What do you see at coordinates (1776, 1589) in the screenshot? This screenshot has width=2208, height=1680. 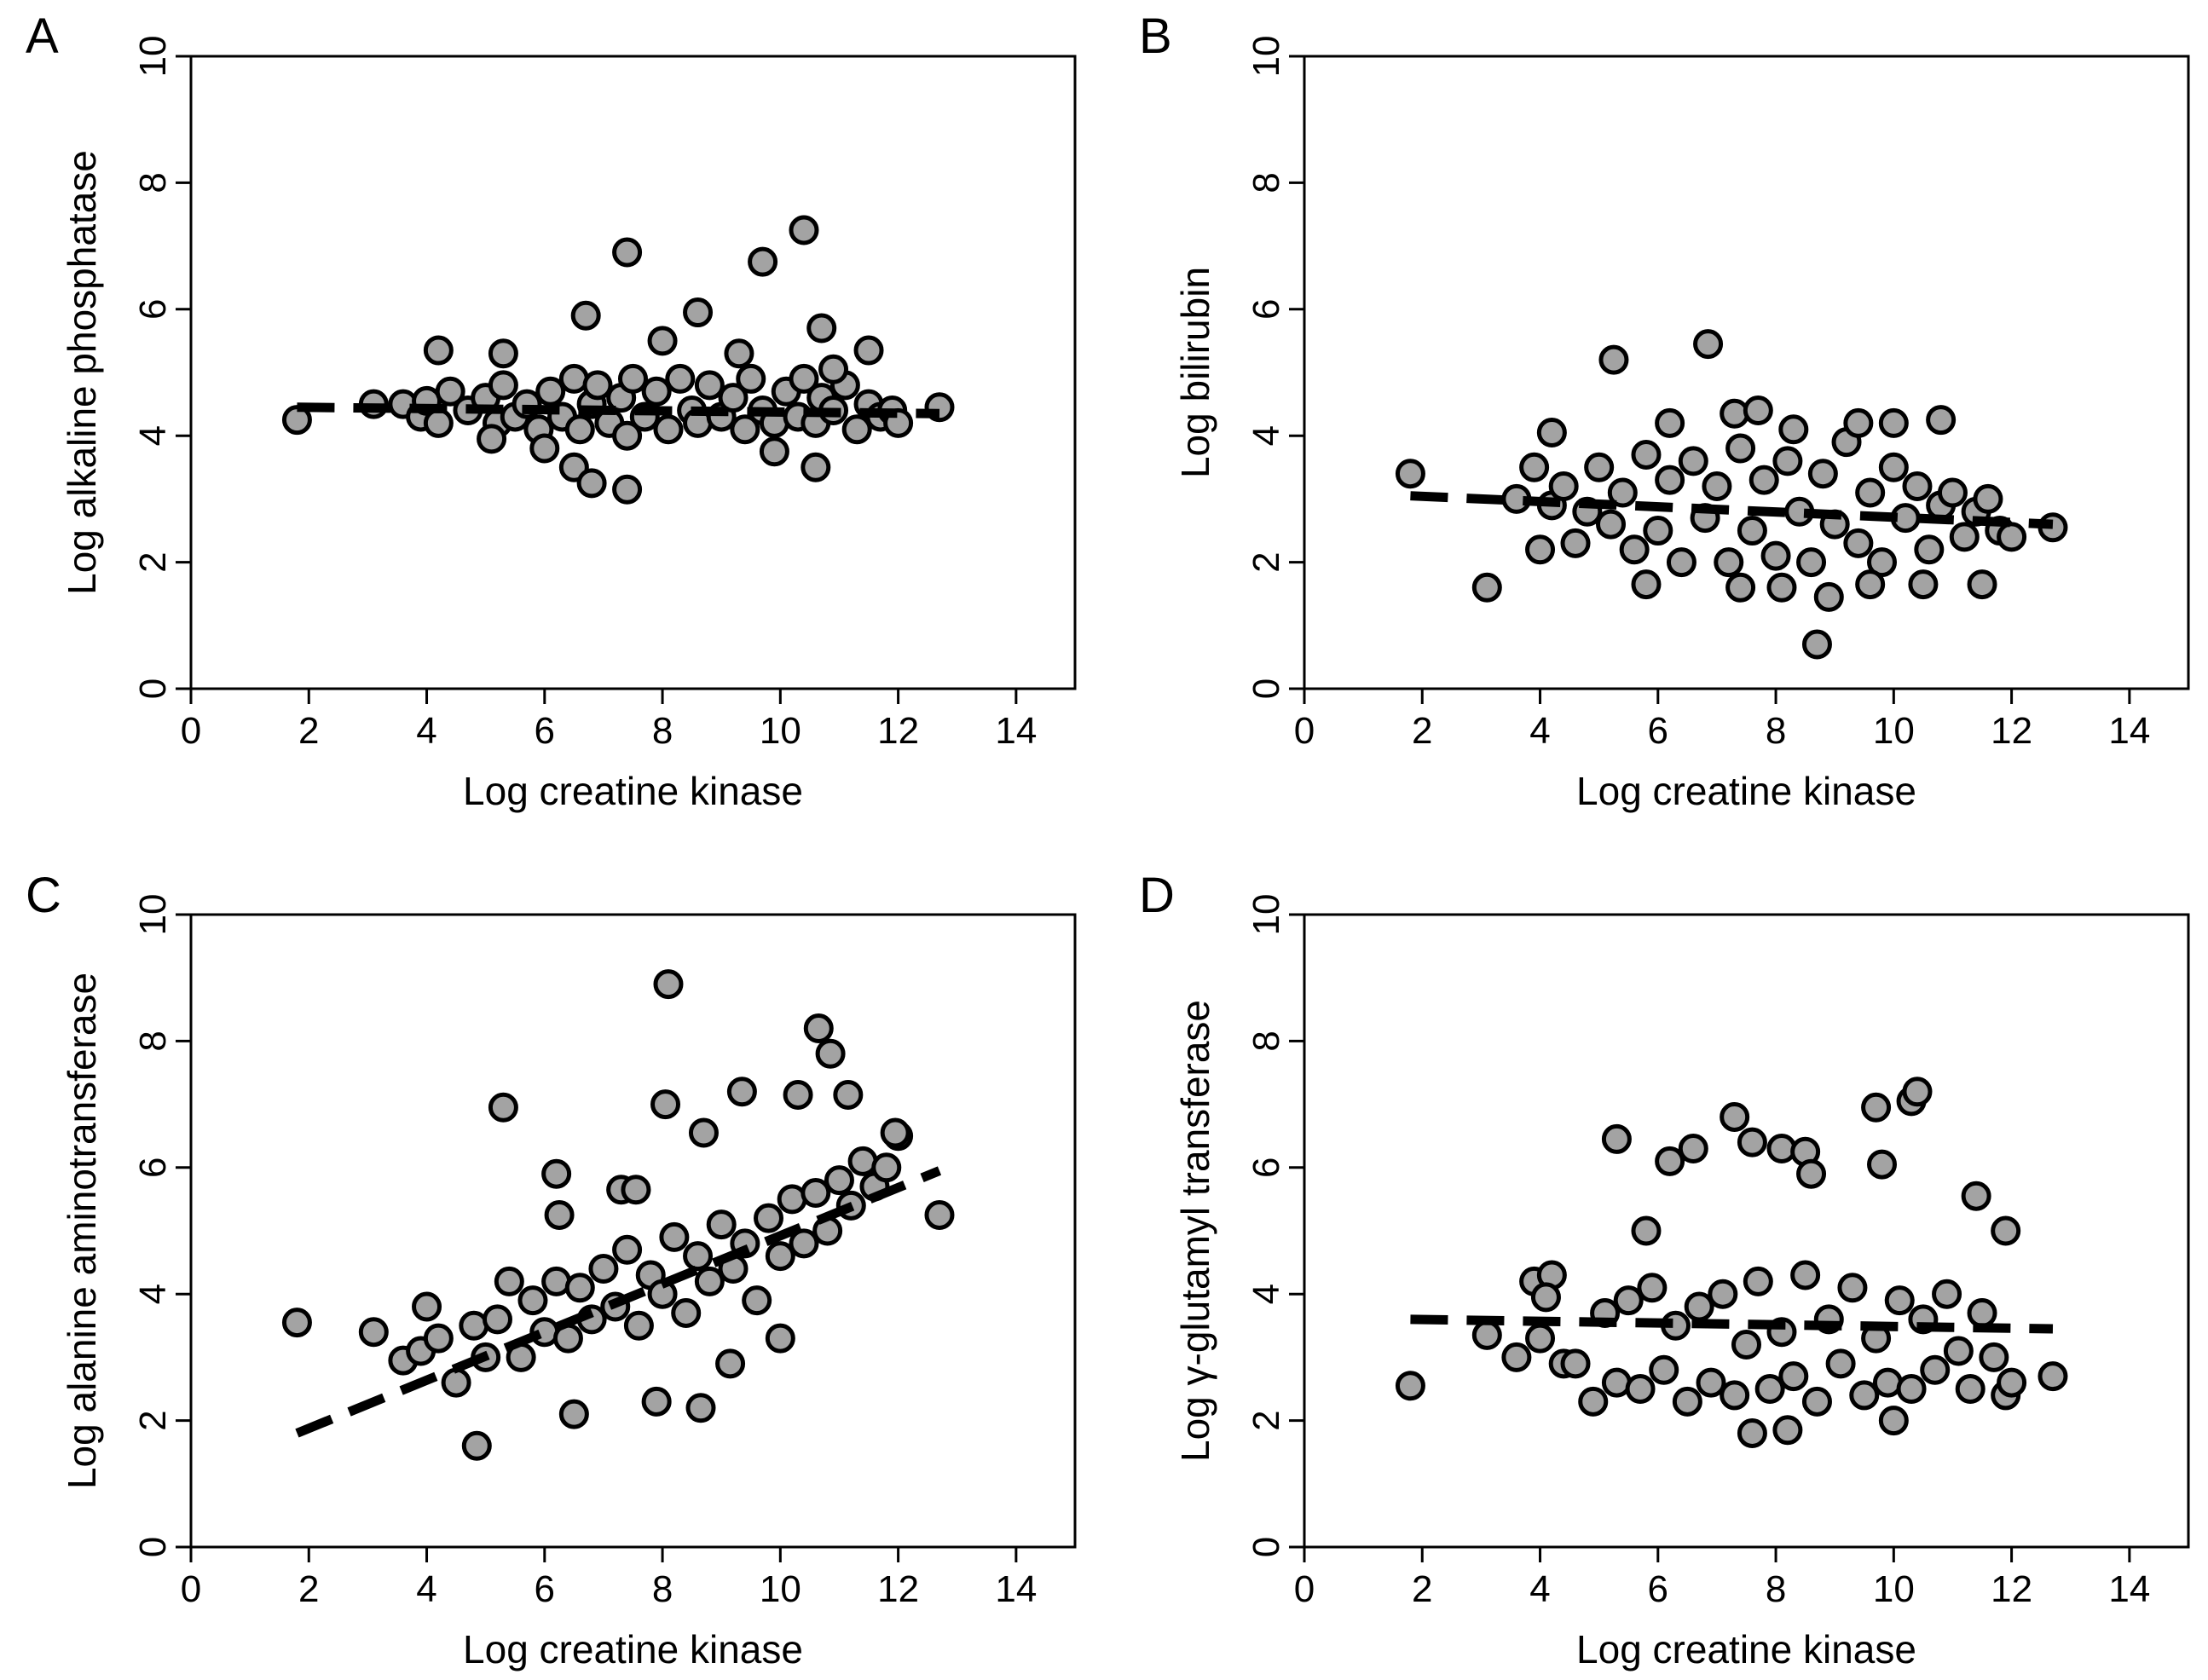 I see `x-tick-label-d: 8` at bounding box center [1776, 1589].